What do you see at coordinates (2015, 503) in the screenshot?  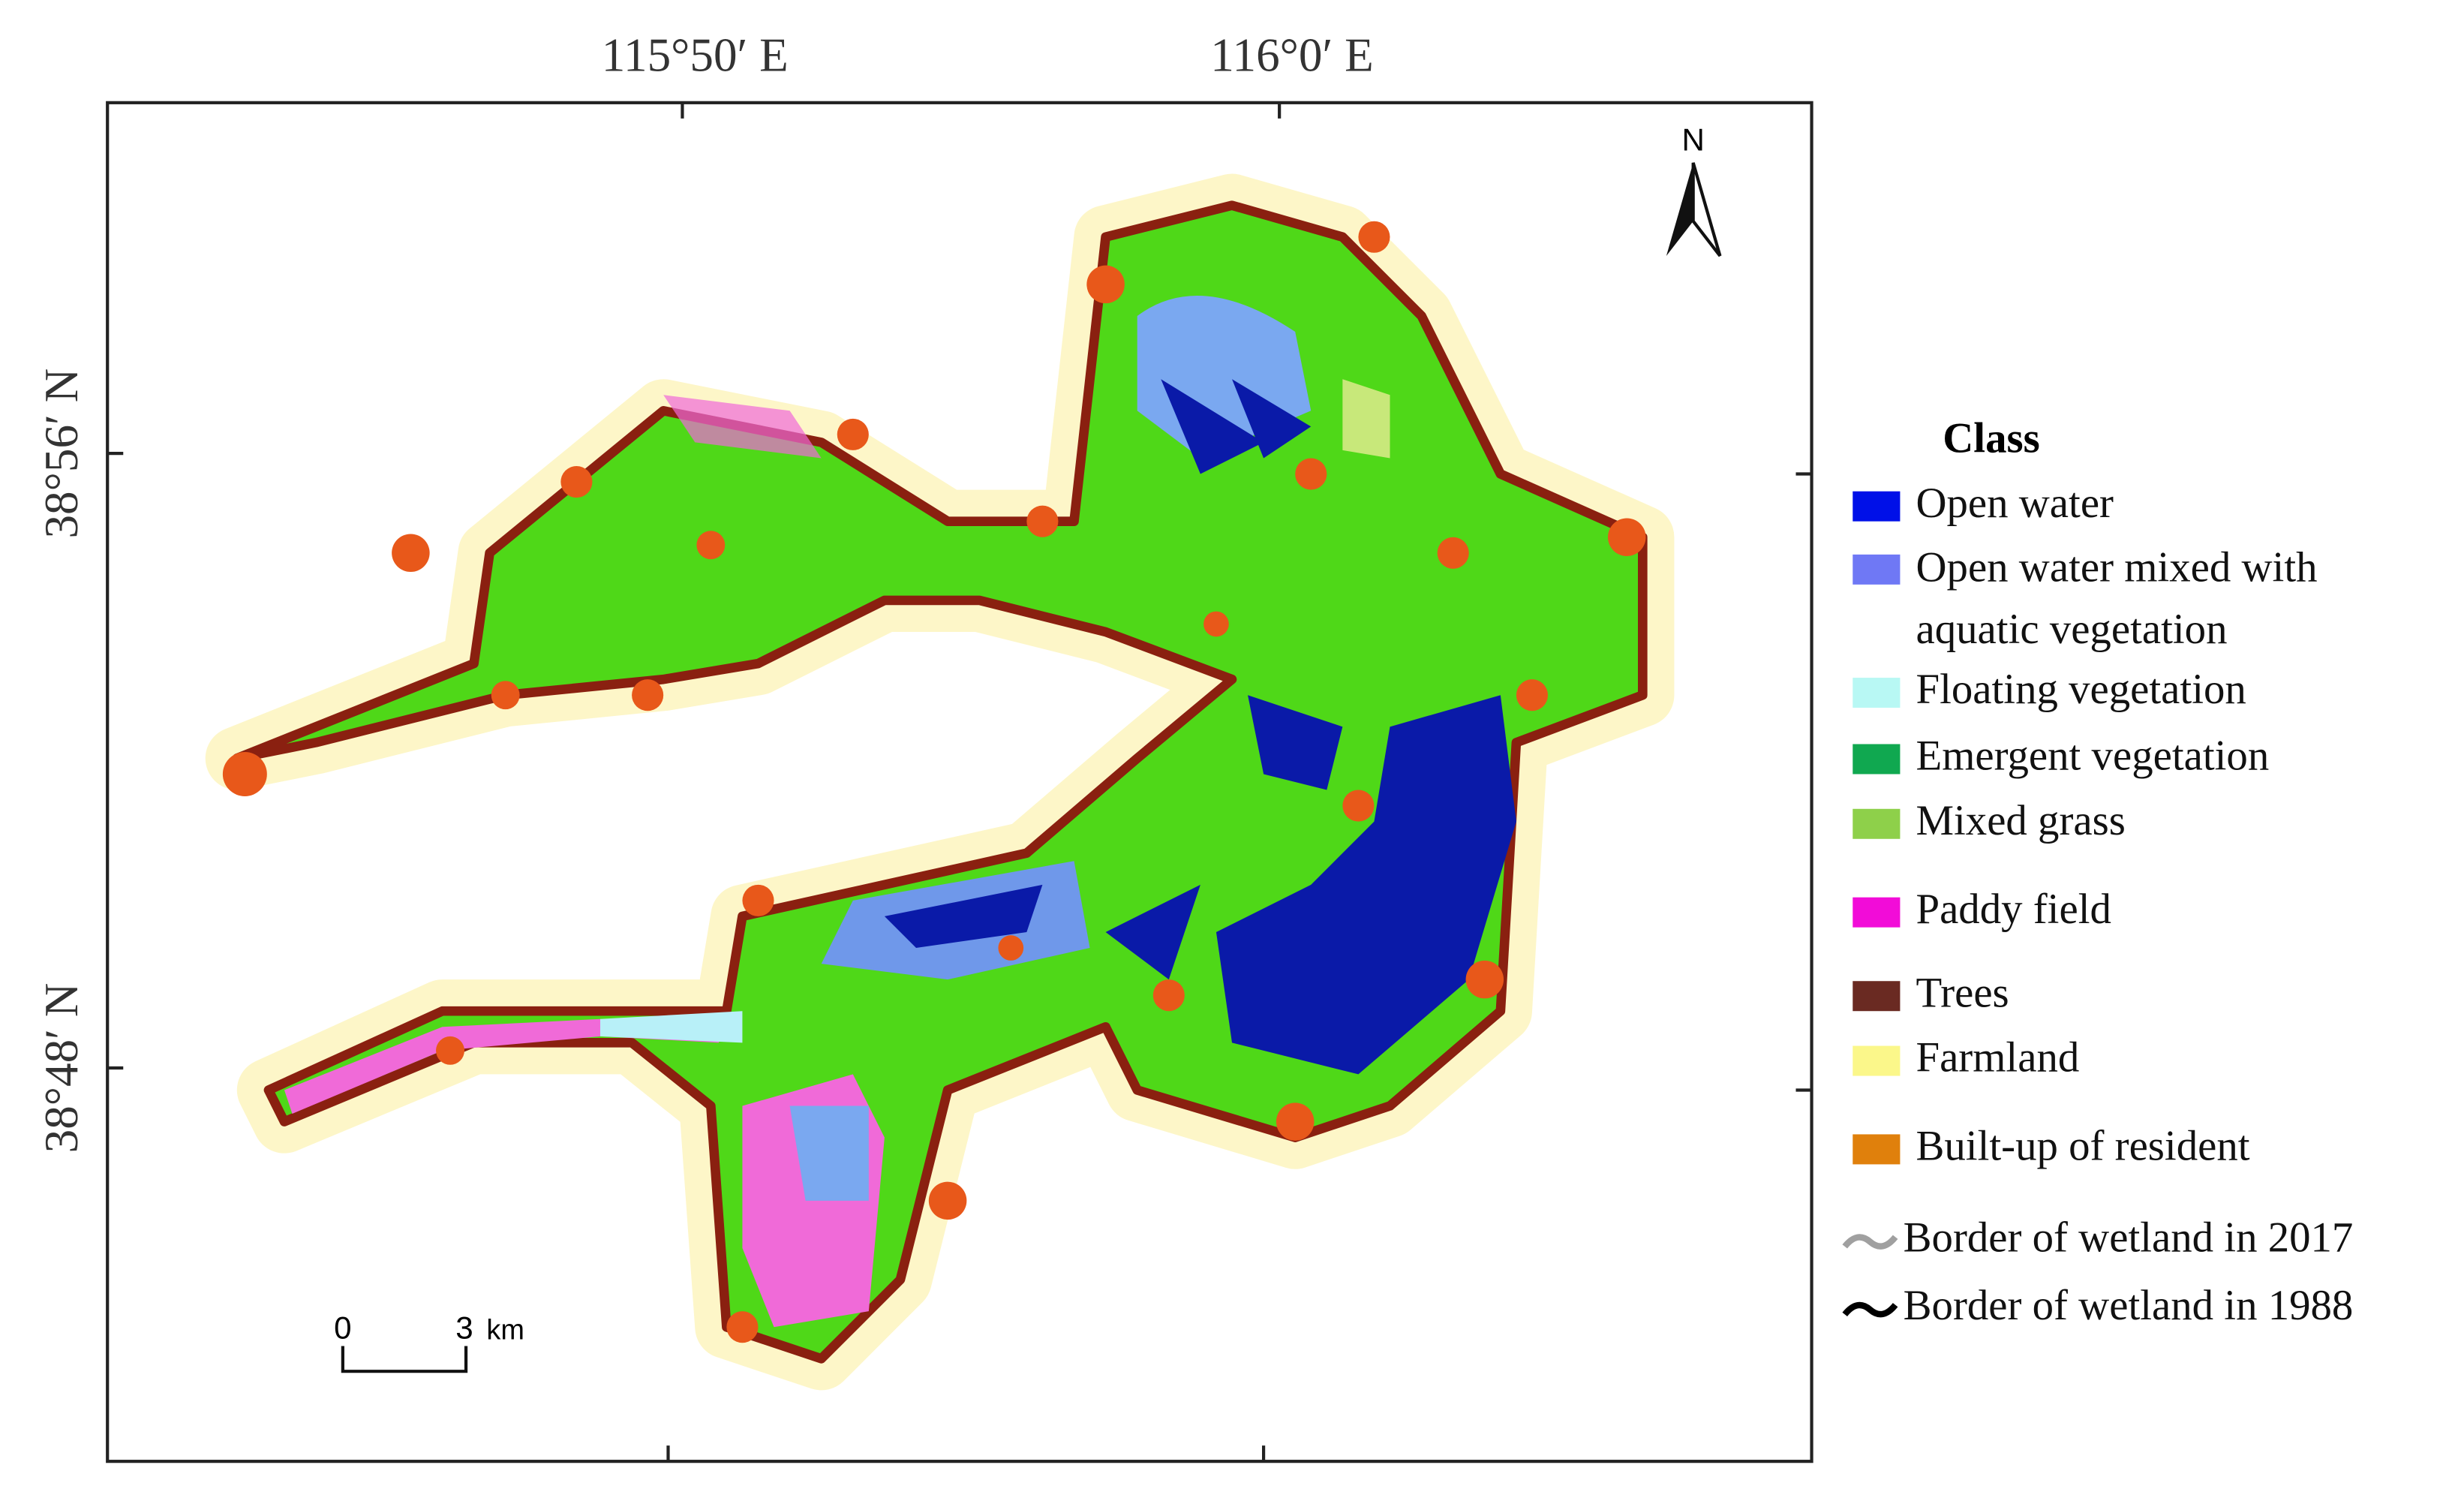 I see `legend-label: Open water` at bounding box center [2015, 503].